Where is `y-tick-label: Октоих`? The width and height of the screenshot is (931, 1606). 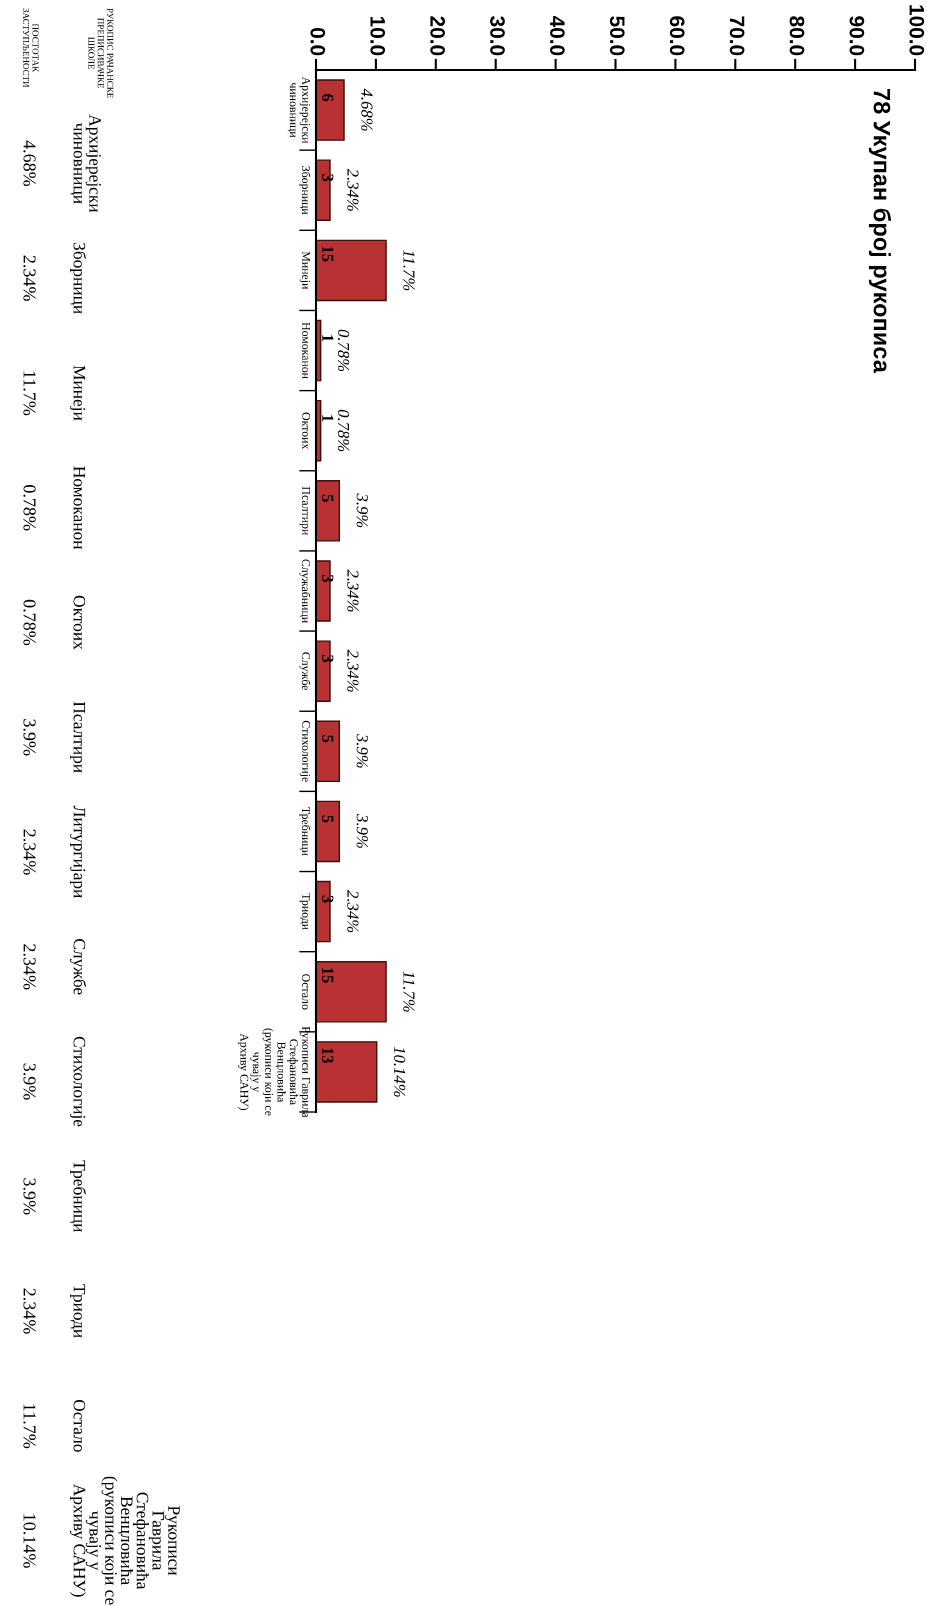
y-tick-label: Октоих is located at coordinates (306, 431).